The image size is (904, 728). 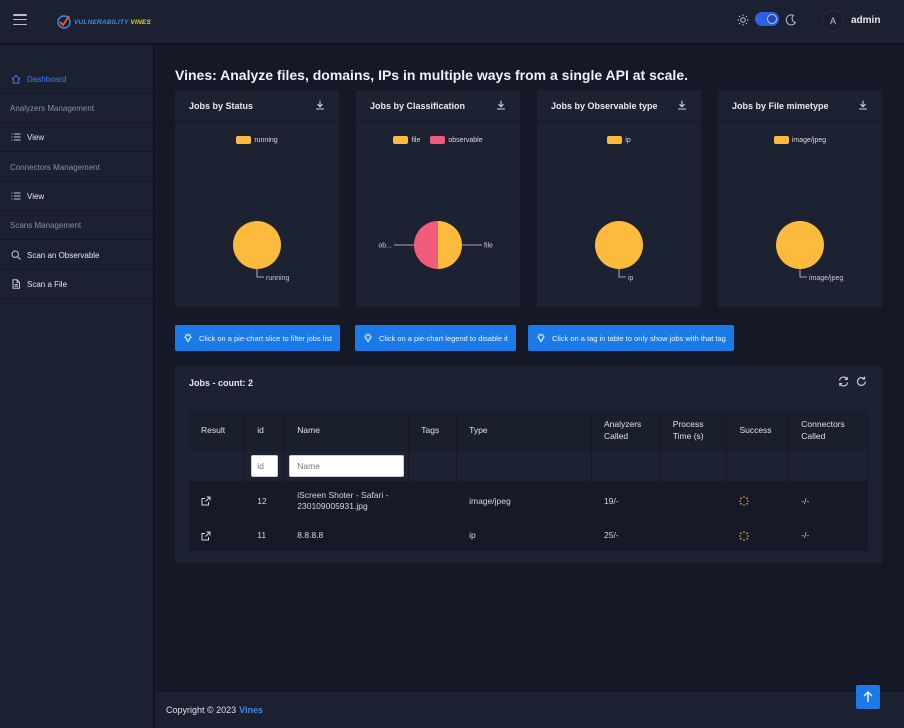 I want to click on cell-analyzers: 19/-, so click(x=626, y=501).